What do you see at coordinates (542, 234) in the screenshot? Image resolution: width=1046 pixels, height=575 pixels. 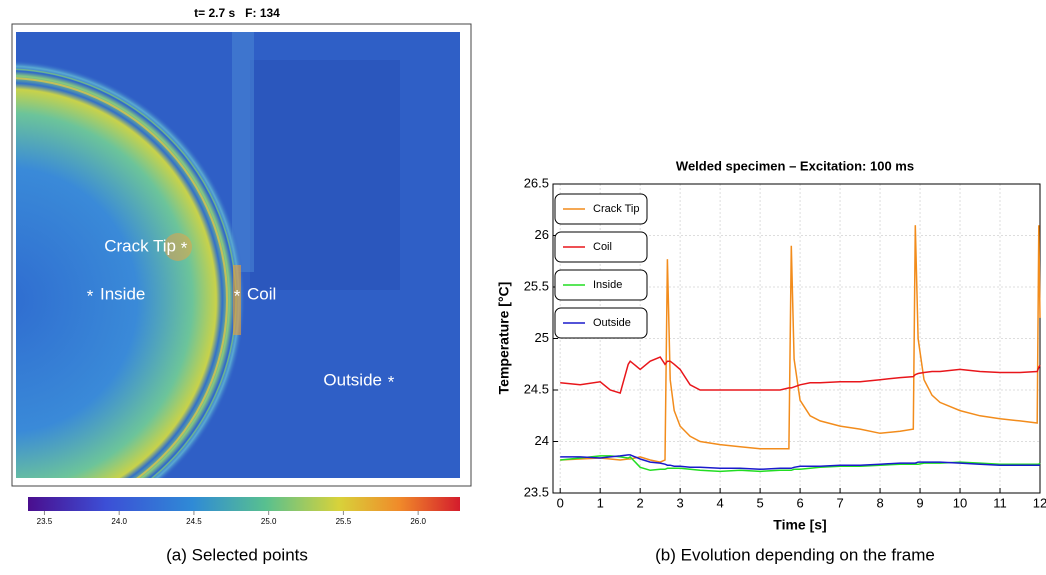 I see `y-tick-label: 26` at bounding box center [542, 234].